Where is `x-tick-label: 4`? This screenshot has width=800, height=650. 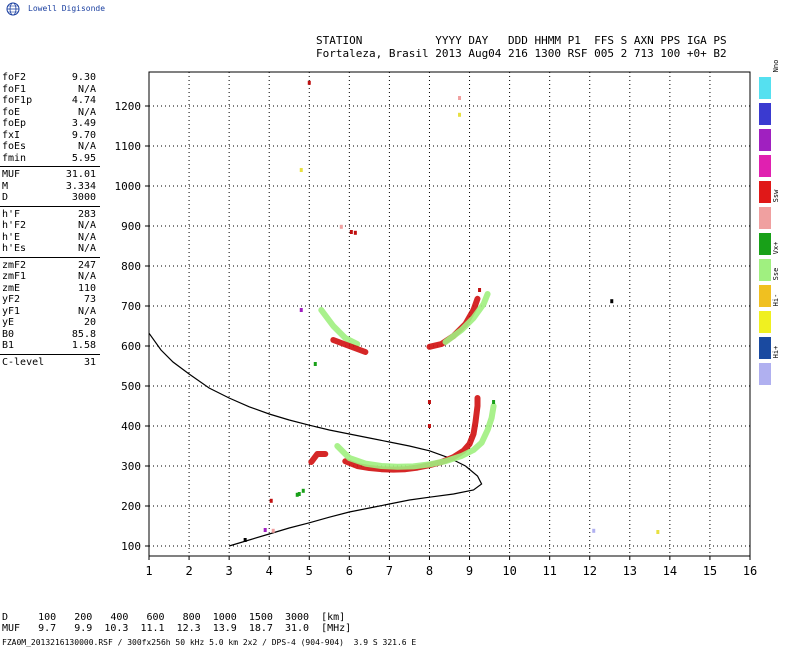
x-tick-label: 4 is located at coordinates (269, 571).